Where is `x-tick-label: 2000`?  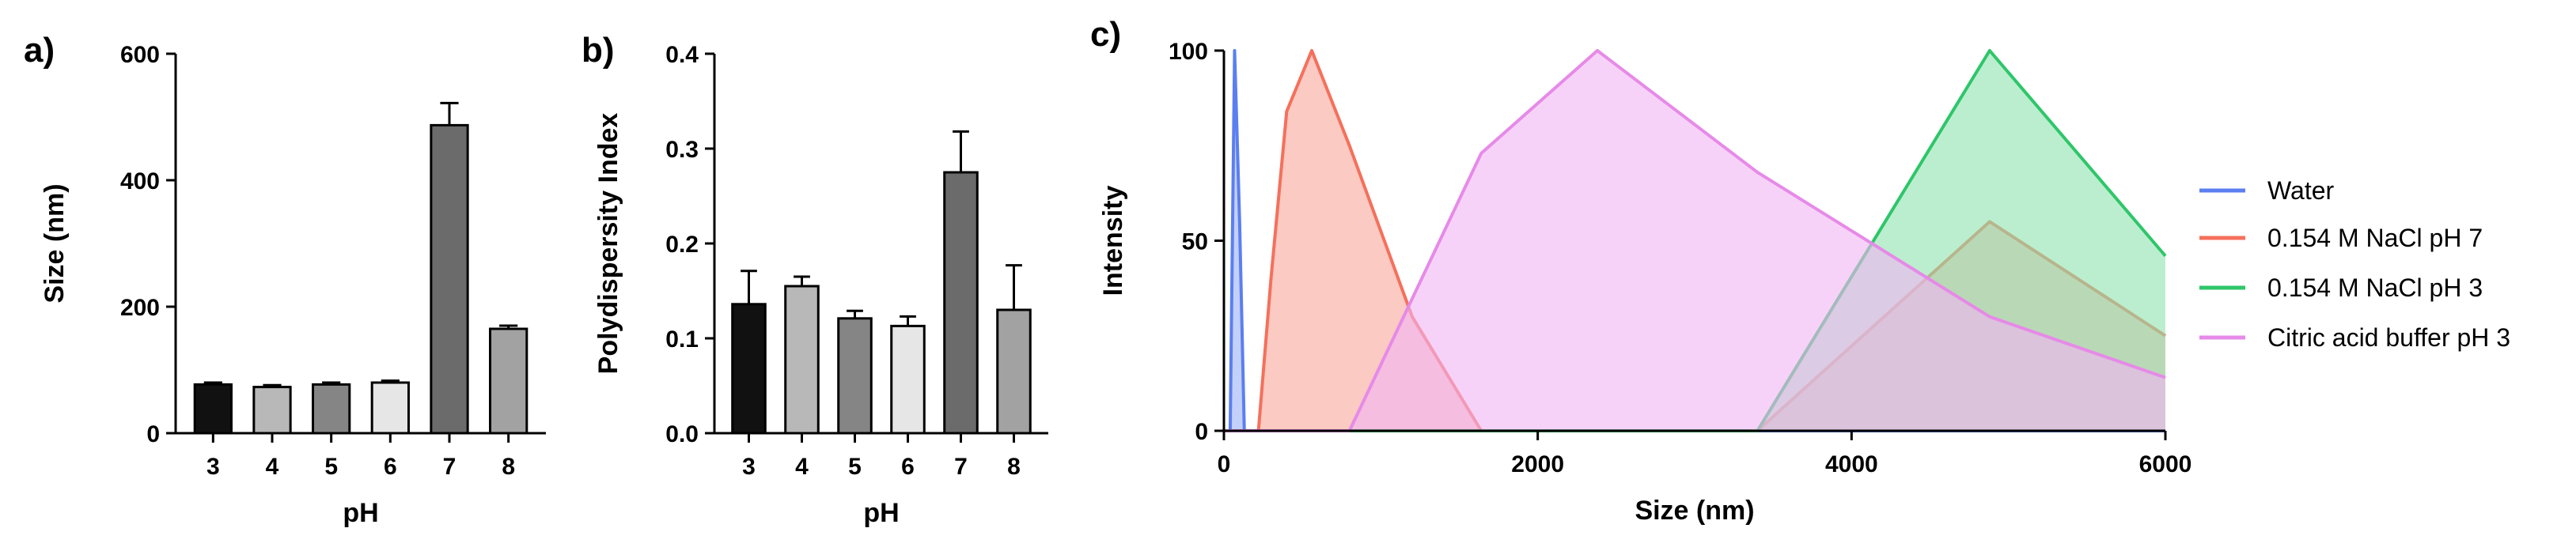 x-tick-label: 2000 is located at coordinates (1537, 464).